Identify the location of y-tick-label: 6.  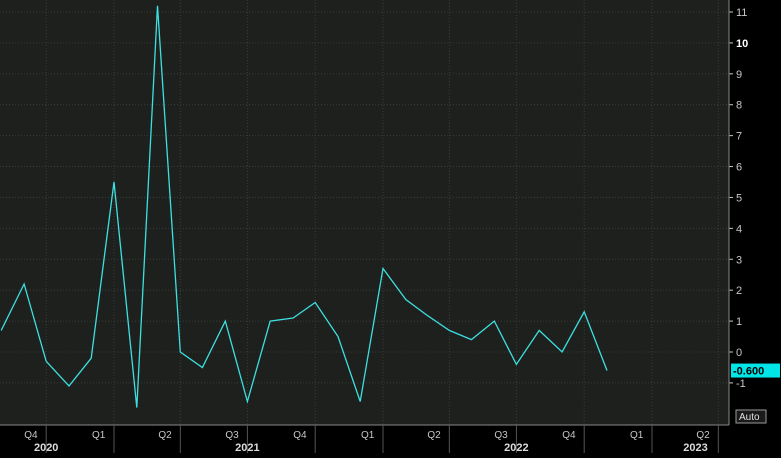
(739, 168).